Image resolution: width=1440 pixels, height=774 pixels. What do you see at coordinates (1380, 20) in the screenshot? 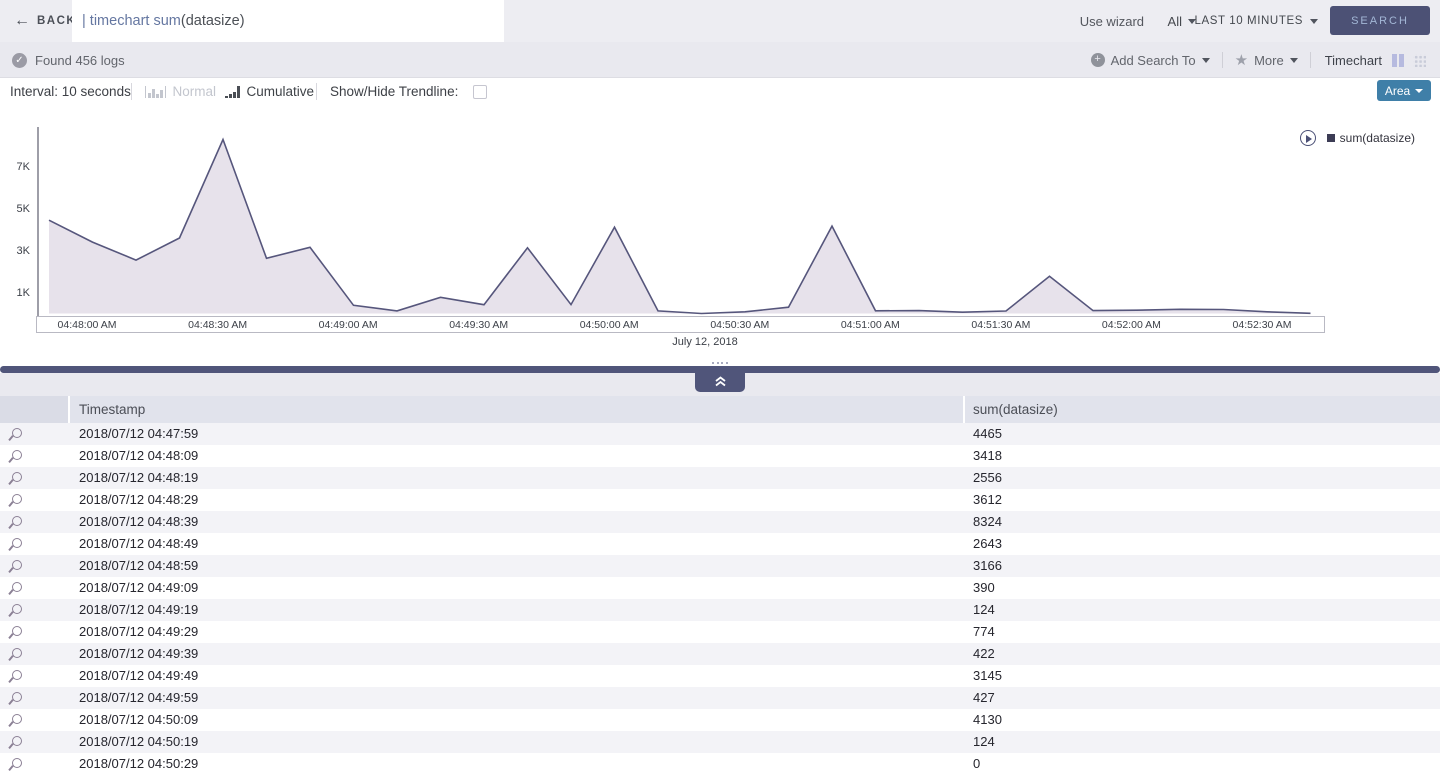
I see `search-button: SEARCH` at bounding box center [1380, 20].